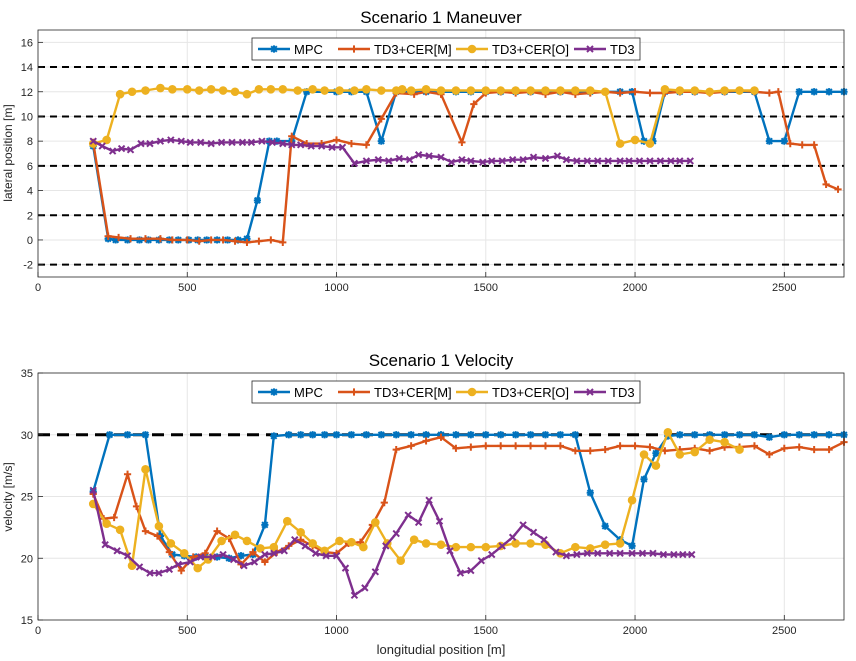 Image resolution: width=856 pixels, height=661 pixels. Describe the element at coordinates (274, 392) in the screenshot. I see `velocity-legend-marker` at that location.